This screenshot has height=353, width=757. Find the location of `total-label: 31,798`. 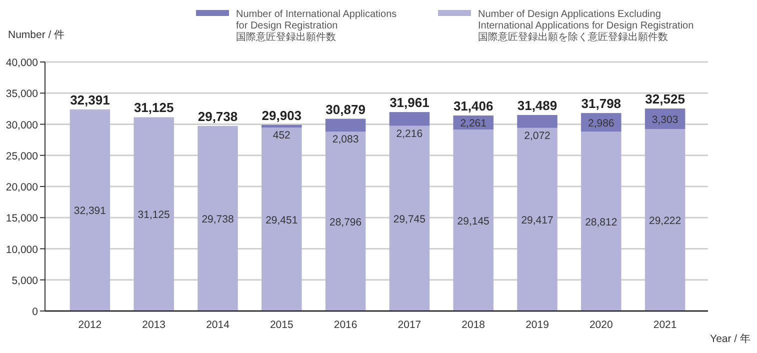

total-label: 31,798 is located at coordinates (601, 104).